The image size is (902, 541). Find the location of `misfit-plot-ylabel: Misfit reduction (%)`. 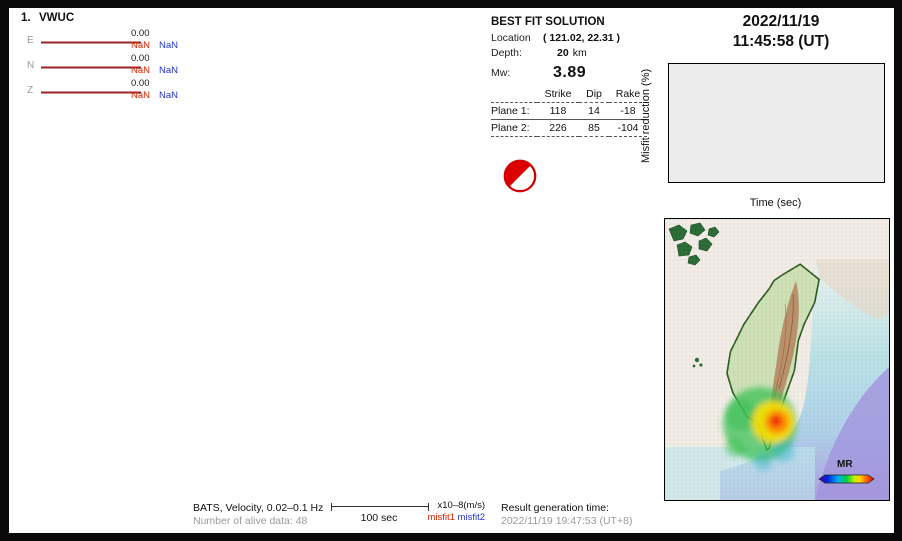

misfit-plot-ylabel: Misfit reduction (%) is located at coordinates (646, 115).